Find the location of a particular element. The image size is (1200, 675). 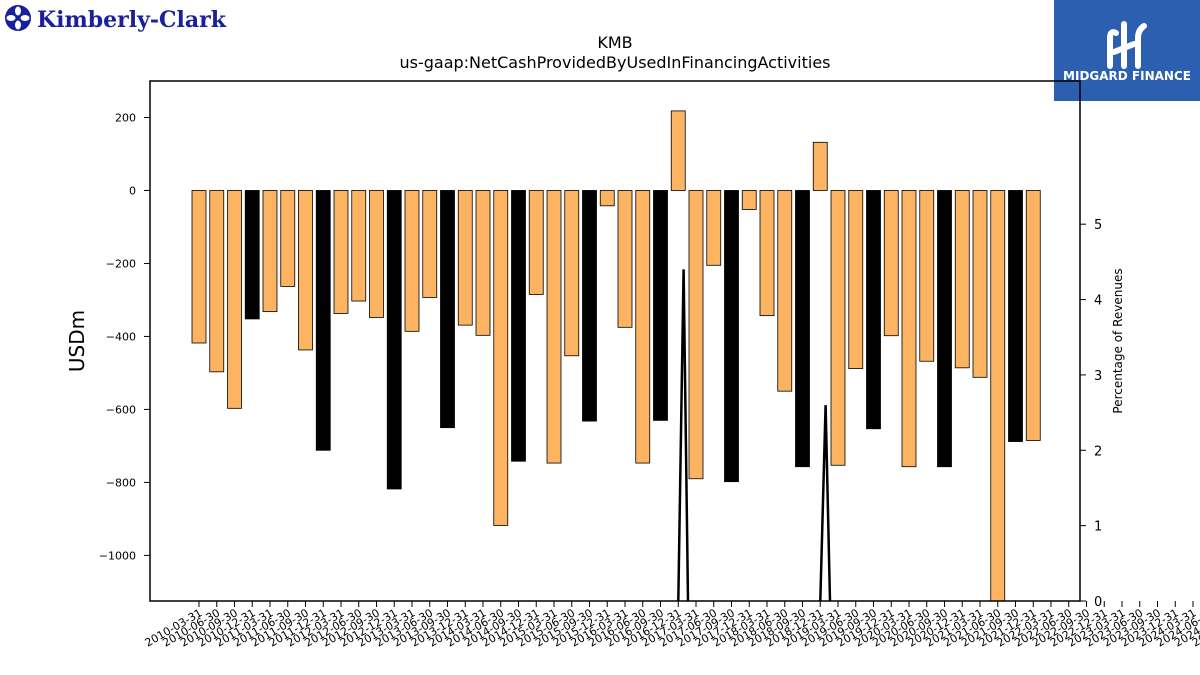

y-axis-label: USDm is located at coordinates (77, 341).